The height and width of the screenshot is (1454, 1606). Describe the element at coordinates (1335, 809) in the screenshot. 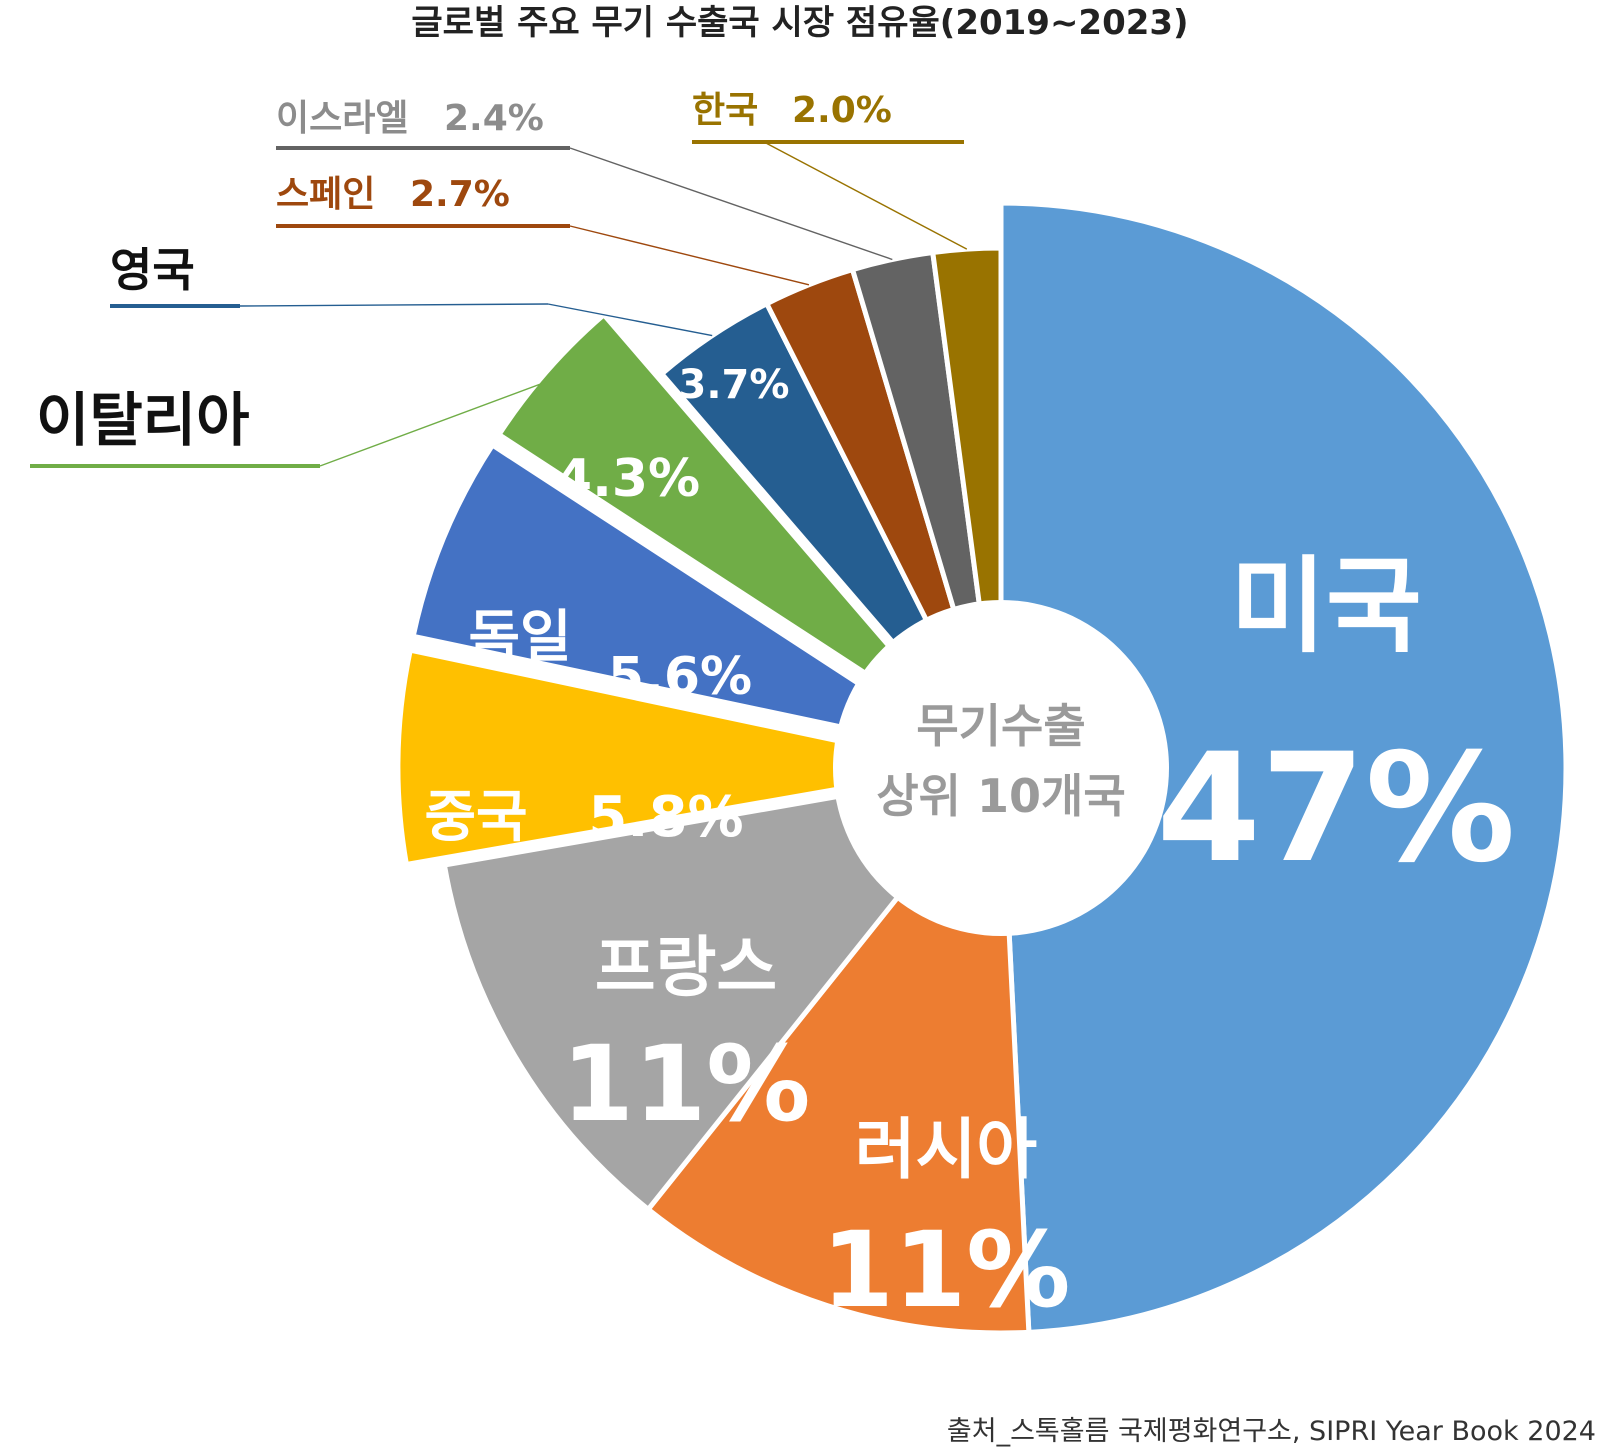

I see `slice-label-value: 47%` at that location.